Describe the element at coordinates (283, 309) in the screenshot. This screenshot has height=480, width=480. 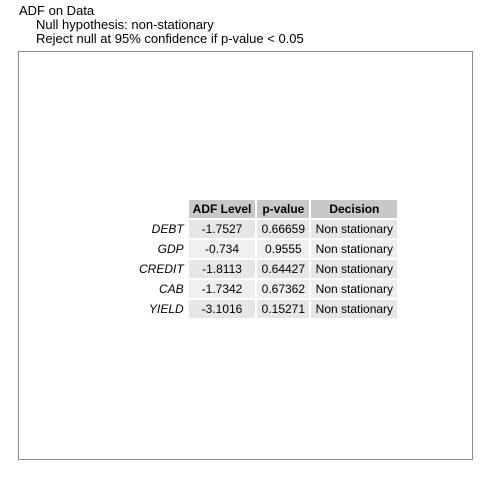
I see `p-value-cell: 0.15271` at that location.